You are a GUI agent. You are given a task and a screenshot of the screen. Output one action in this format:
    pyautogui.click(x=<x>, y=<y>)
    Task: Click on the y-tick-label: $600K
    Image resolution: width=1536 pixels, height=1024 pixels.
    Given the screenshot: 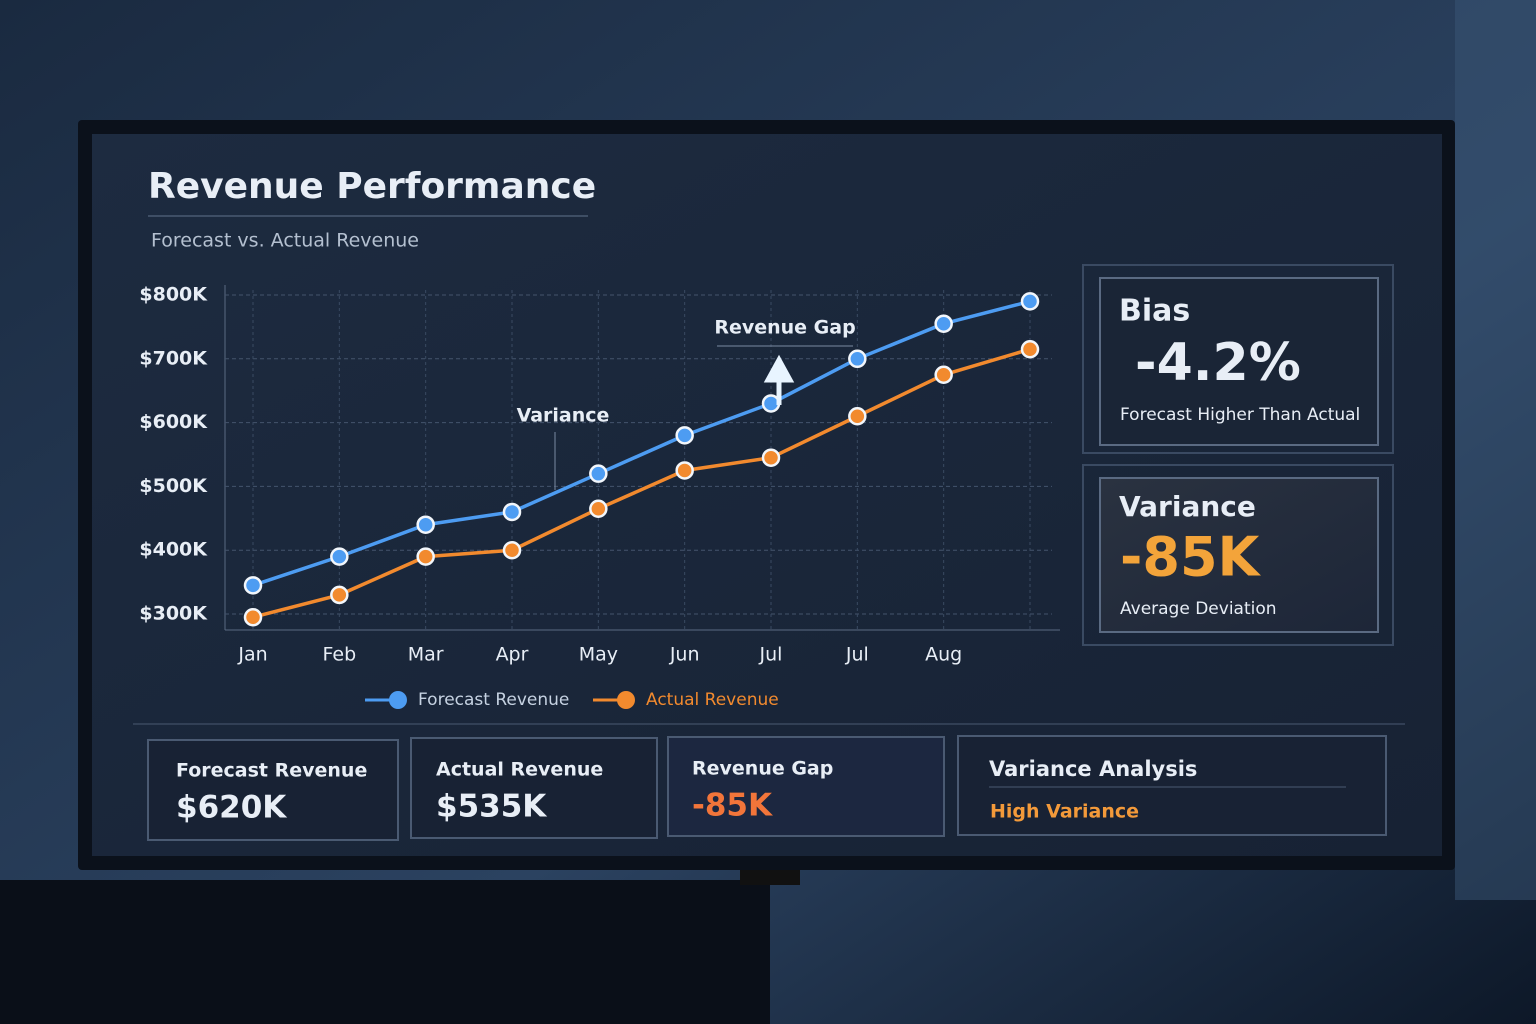 What is the action you would take?
    pyautogui.click(x=173, y=422)
    